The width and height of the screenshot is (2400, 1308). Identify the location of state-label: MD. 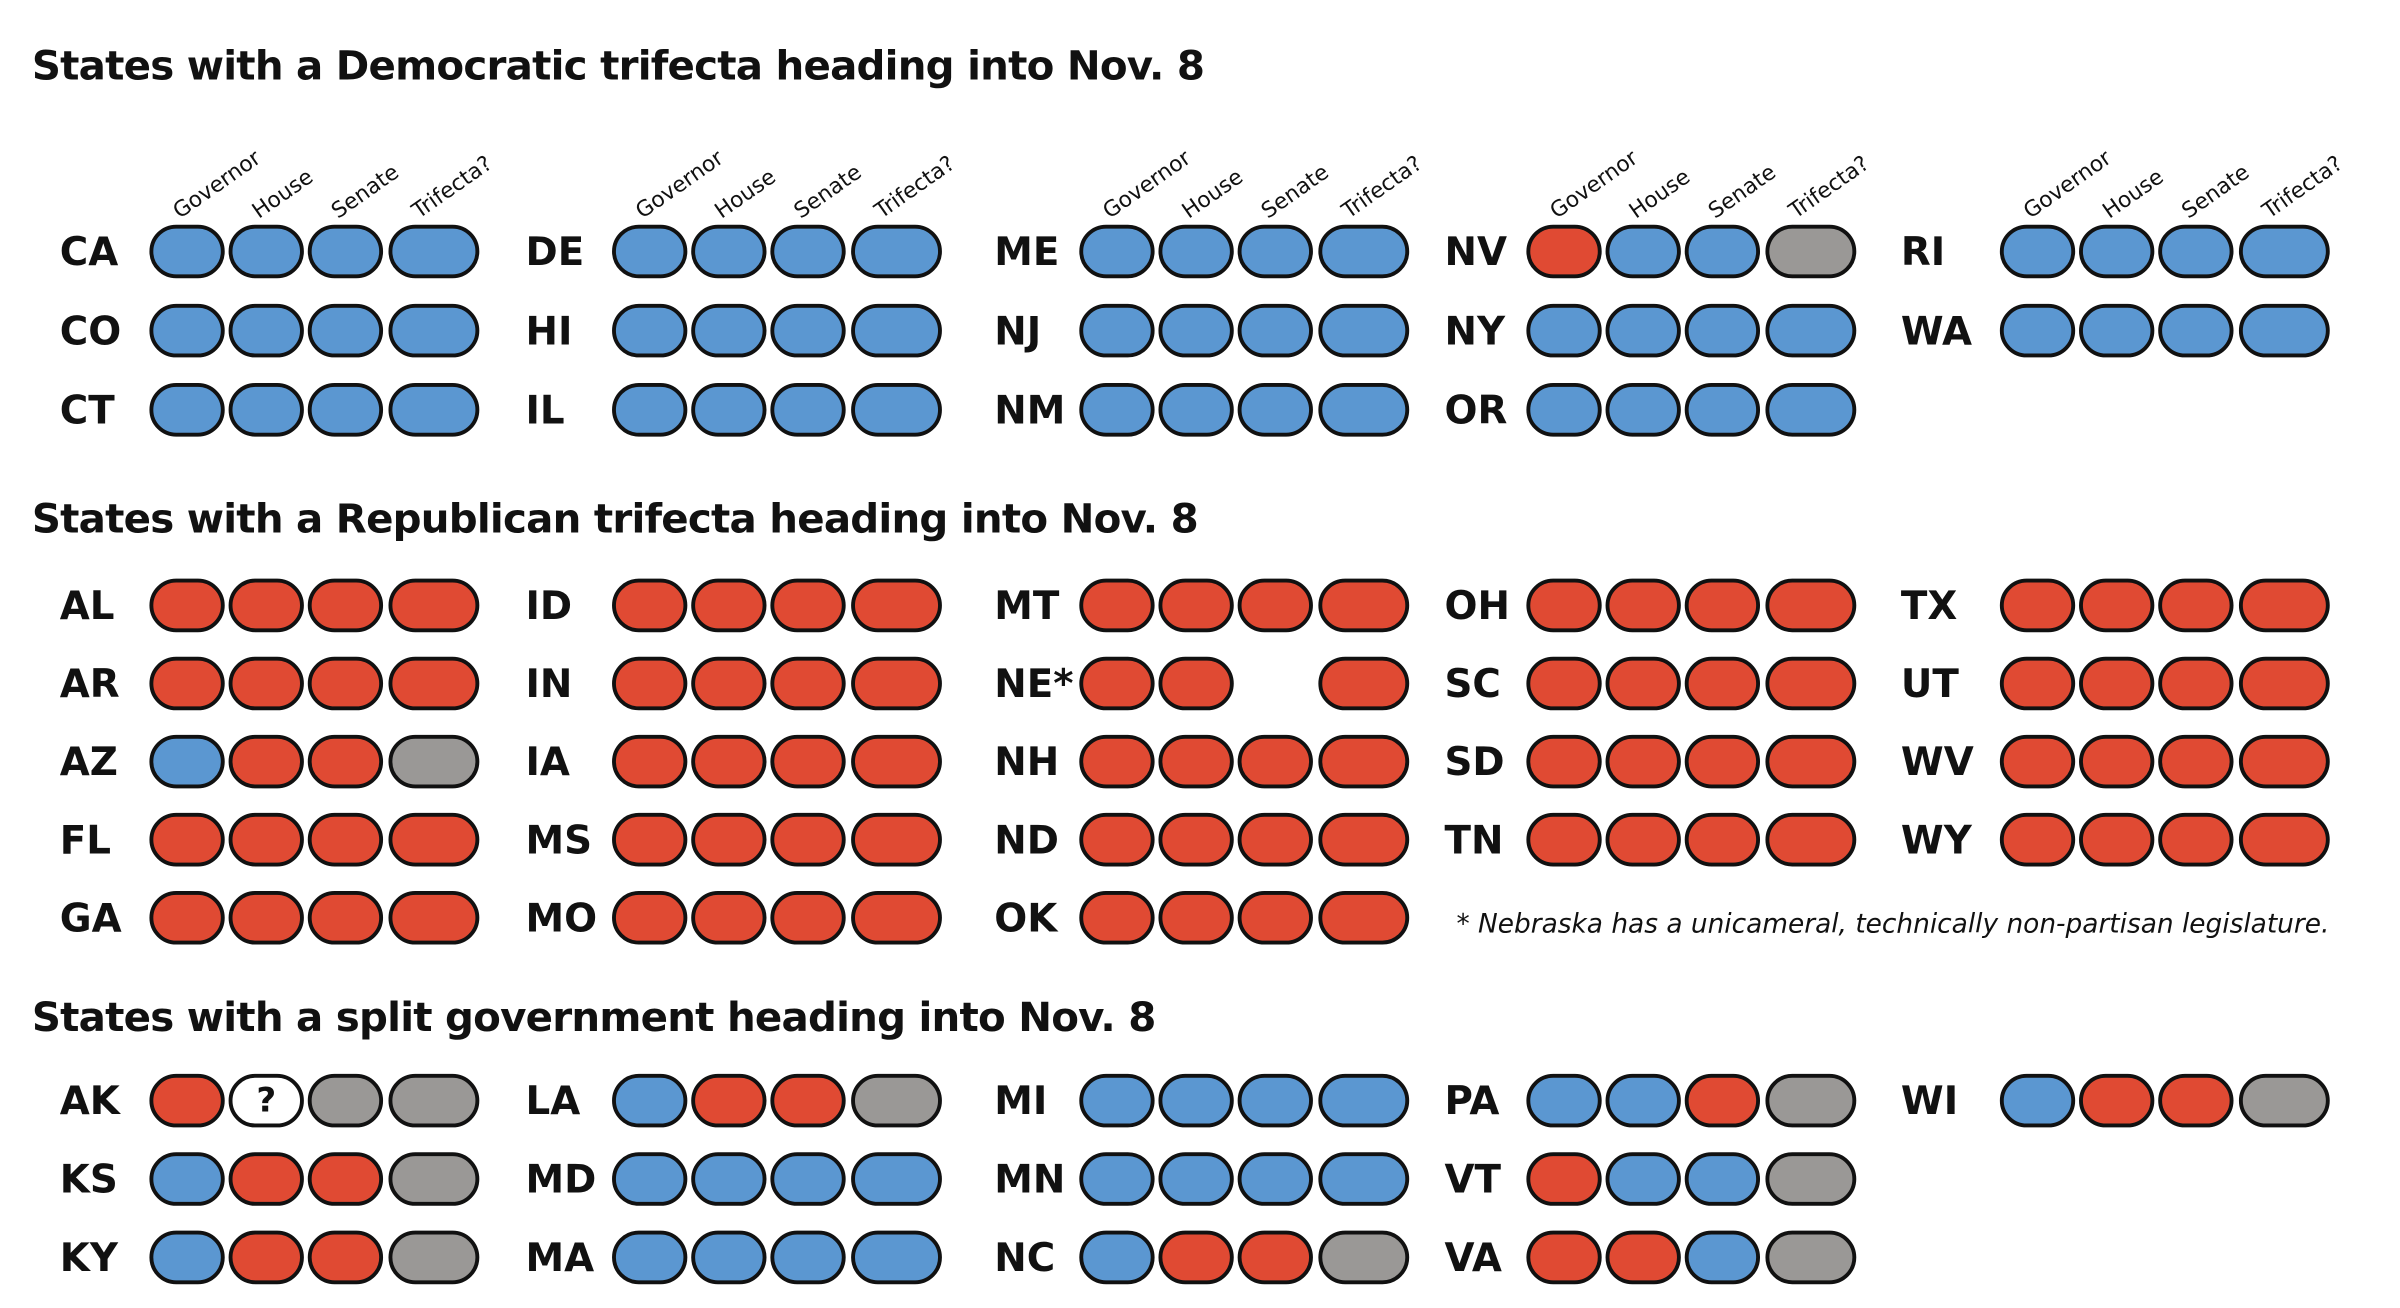
(560, 1180).